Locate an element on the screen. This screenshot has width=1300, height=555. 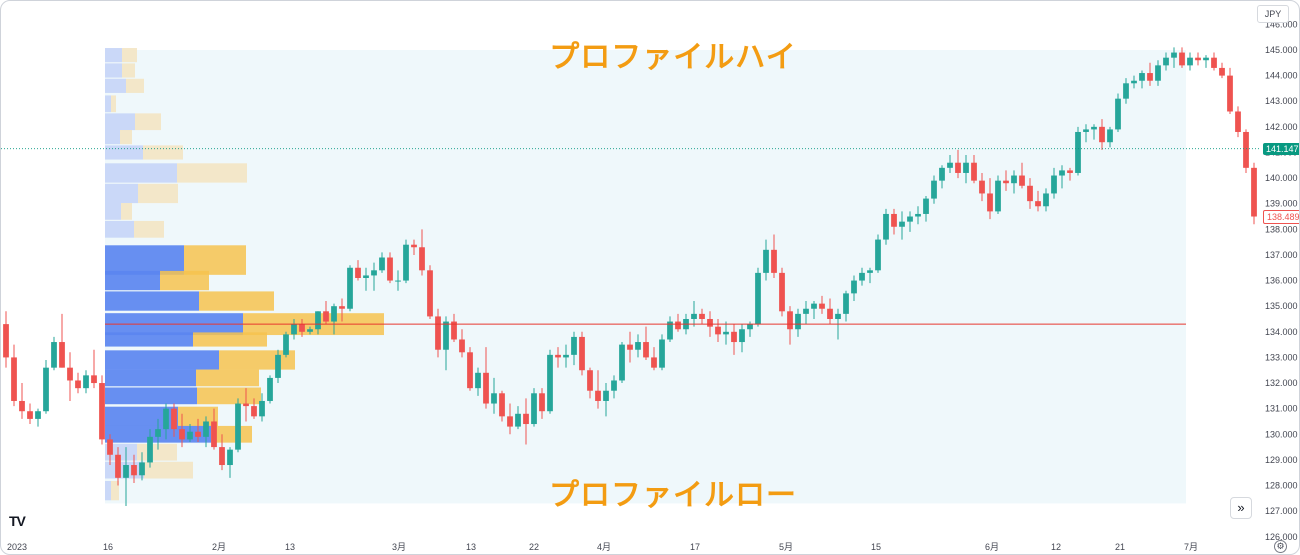
x-axis-tick-label: 12 is located at coordinates (1056, 547).